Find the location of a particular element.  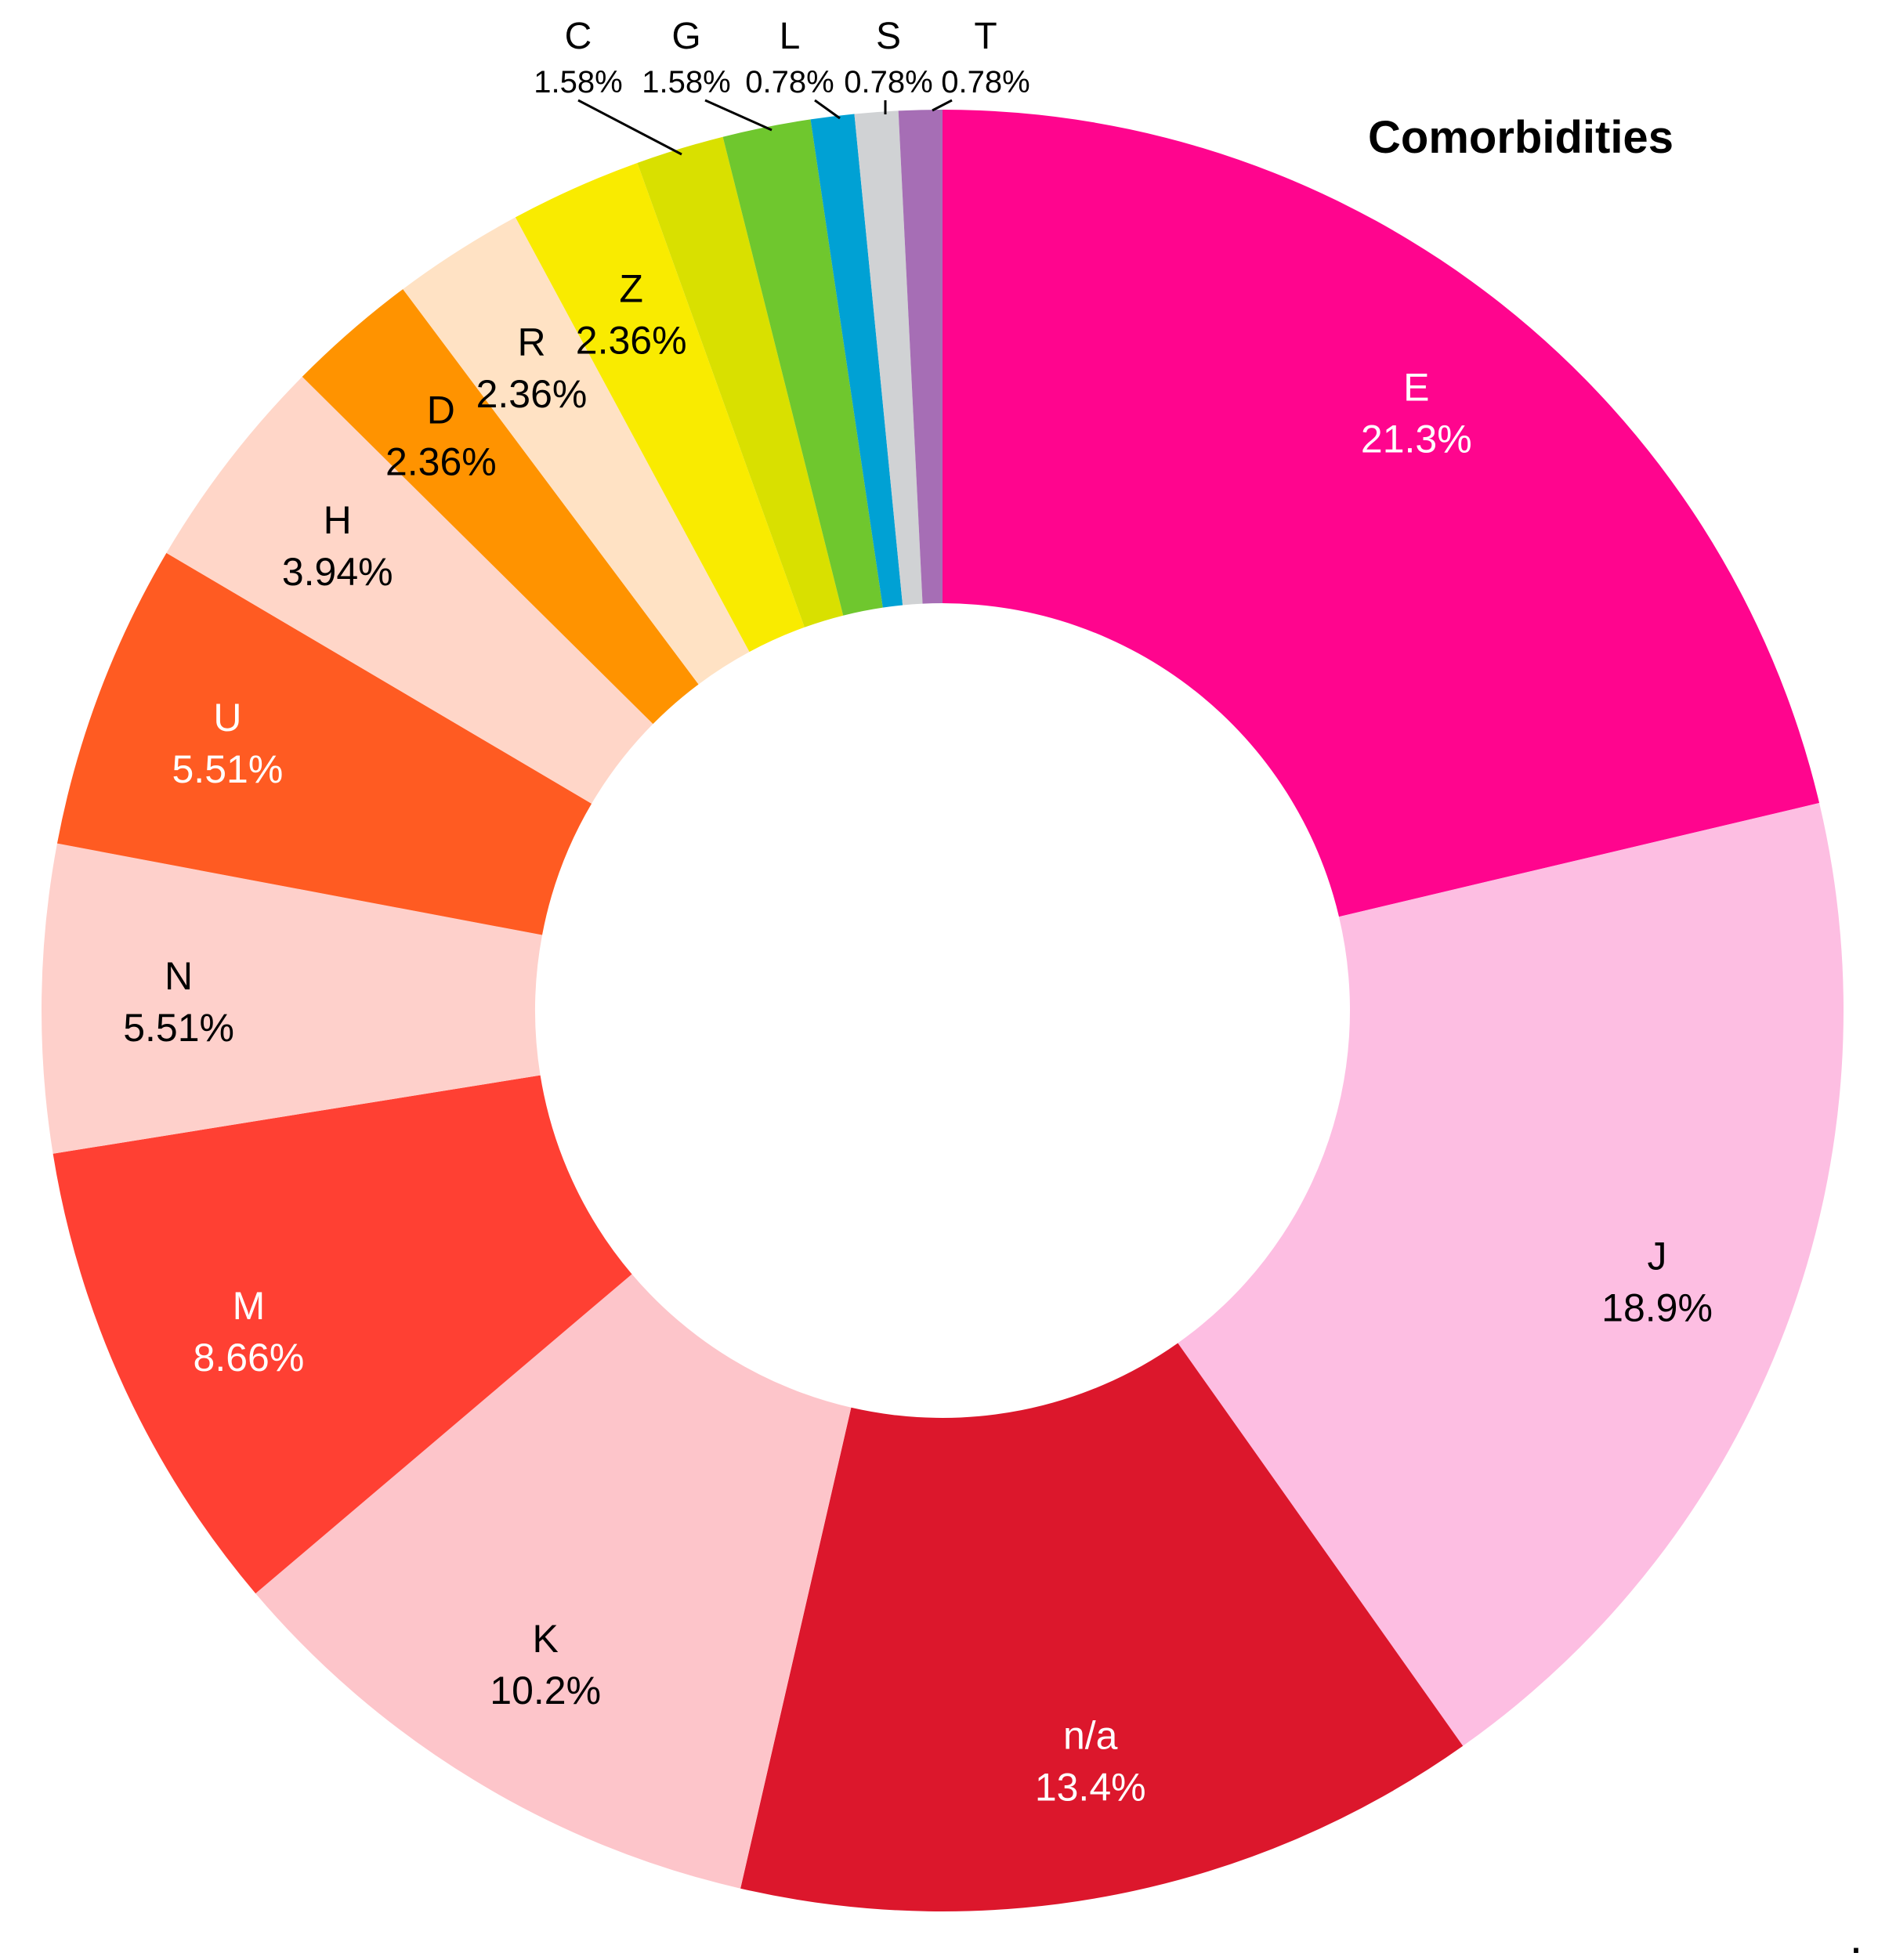

slice-label-r: R is located at coordinates (531, 342).